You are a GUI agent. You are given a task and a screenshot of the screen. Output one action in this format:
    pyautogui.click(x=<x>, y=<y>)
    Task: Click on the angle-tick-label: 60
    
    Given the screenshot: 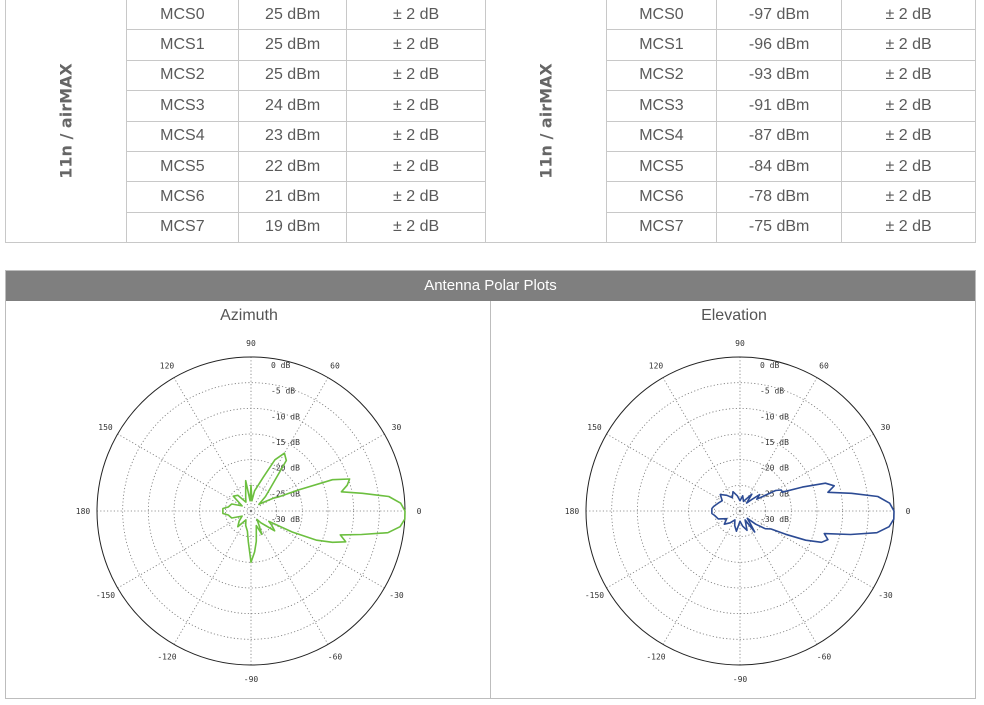 What is the action you would take?
    pyautogui.click(x=824, y=366)
    